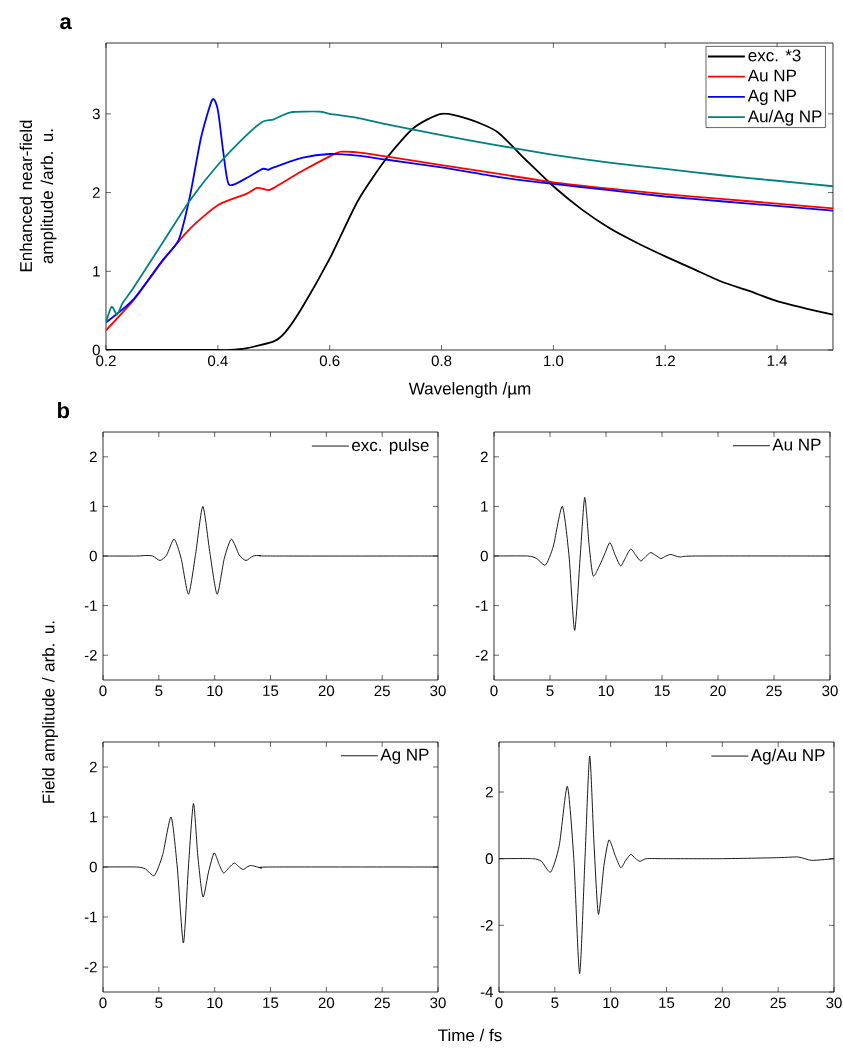 This screenshot has height=1050, width=843. Describe the element at coordinates (787, 756) in the screenshot. I see `legend-label: Ag/Au NP` at that location.